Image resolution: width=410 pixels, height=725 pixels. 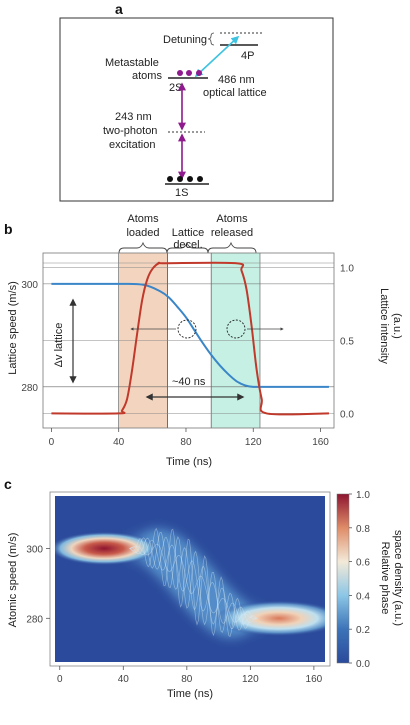 What do you see at coordinates (320, 442) in the screenshot?
I see `b-x-tick-label: 160` at bounding box center [320, 442].